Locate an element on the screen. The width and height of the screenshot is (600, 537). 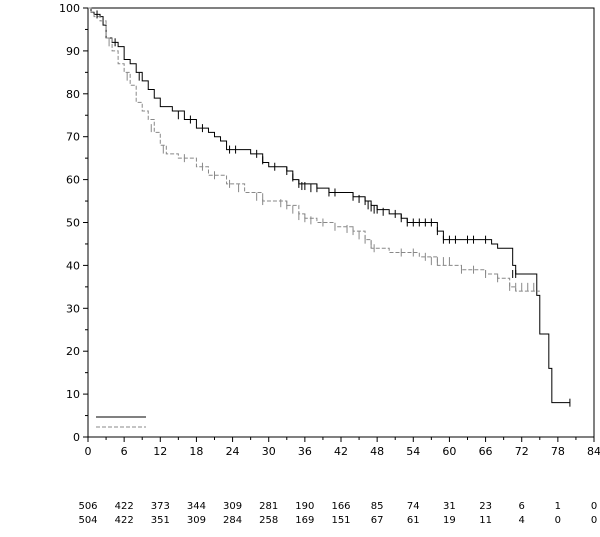
x-tick-label: 84 is located at coordinates (593, 451).